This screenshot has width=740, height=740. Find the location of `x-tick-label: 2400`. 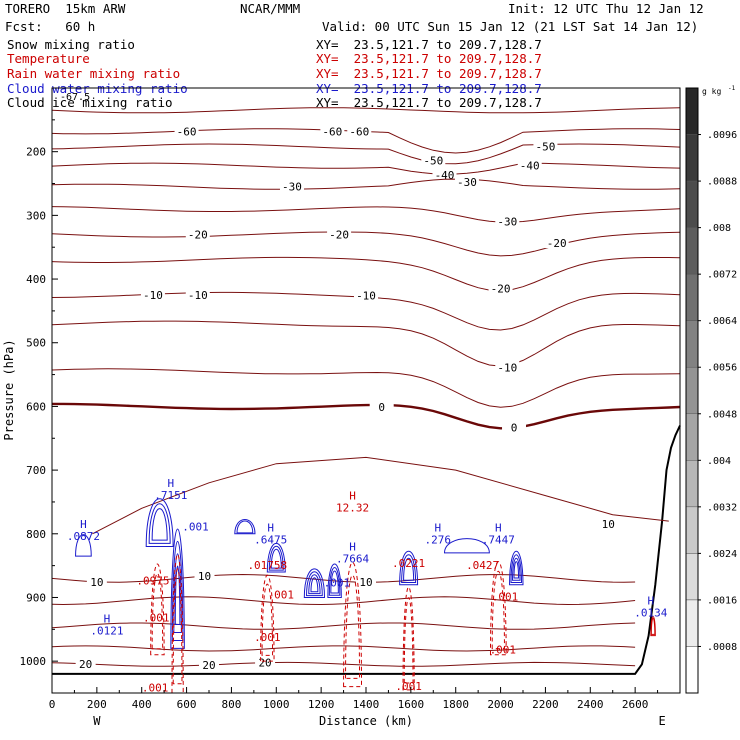

x-tick-label: 2400 is located at coordinates (590, 704).